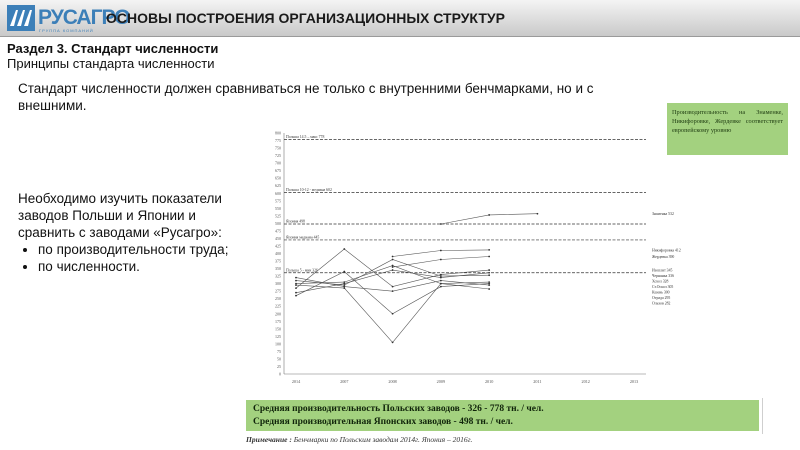 This screenshot has height=450, width=800. I want to click on end-label: Чернянка 336, so click(663, 276).